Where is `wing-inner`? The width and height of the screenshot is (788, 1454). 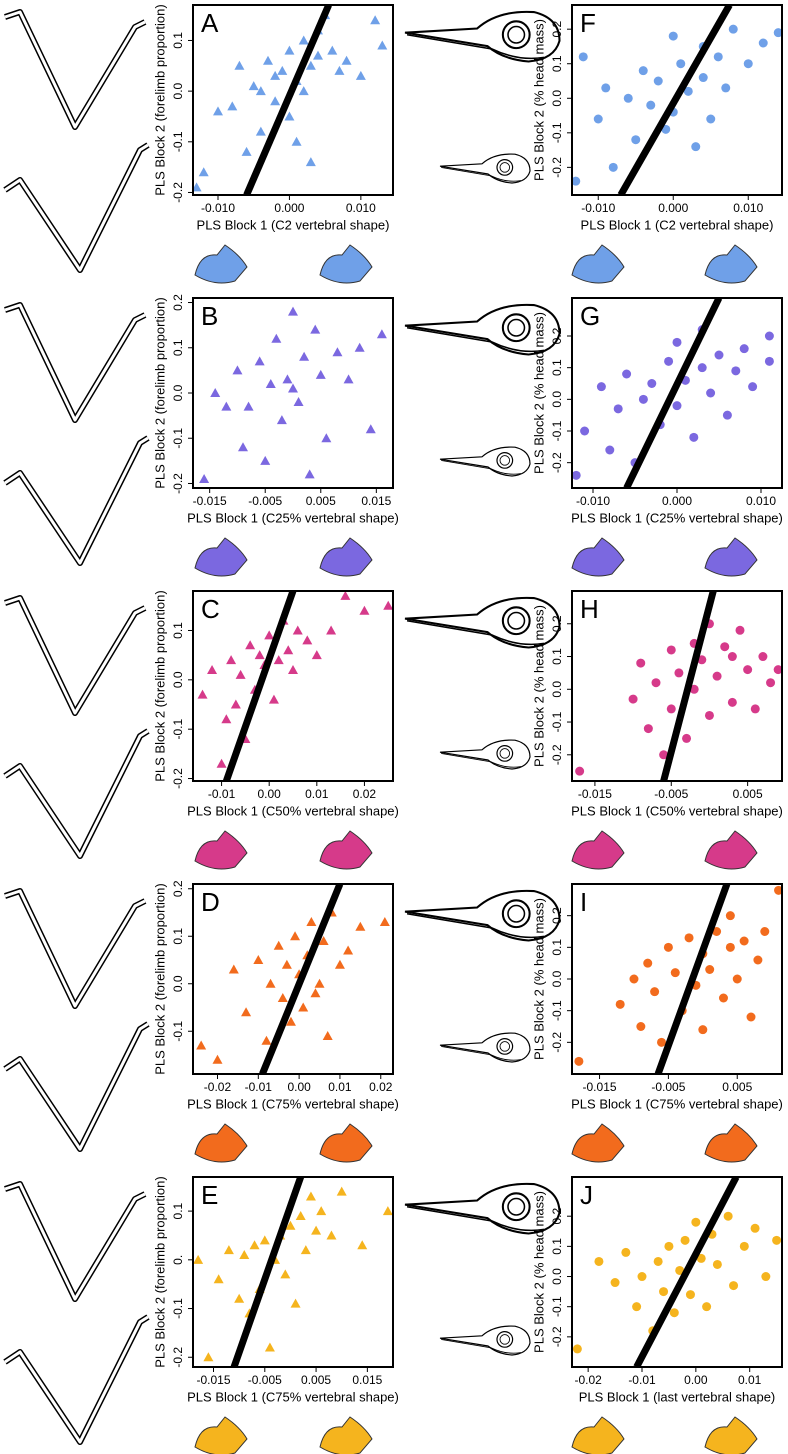
wing-inner is located at coordinates (76, 793).